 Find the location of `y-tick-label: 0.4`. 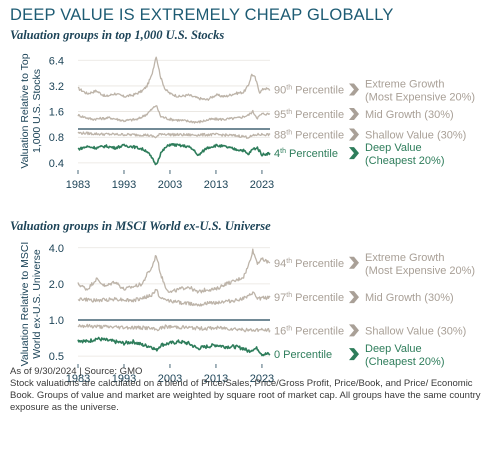

y-tick-label: 0.4 is located at coordinates (56, 164).